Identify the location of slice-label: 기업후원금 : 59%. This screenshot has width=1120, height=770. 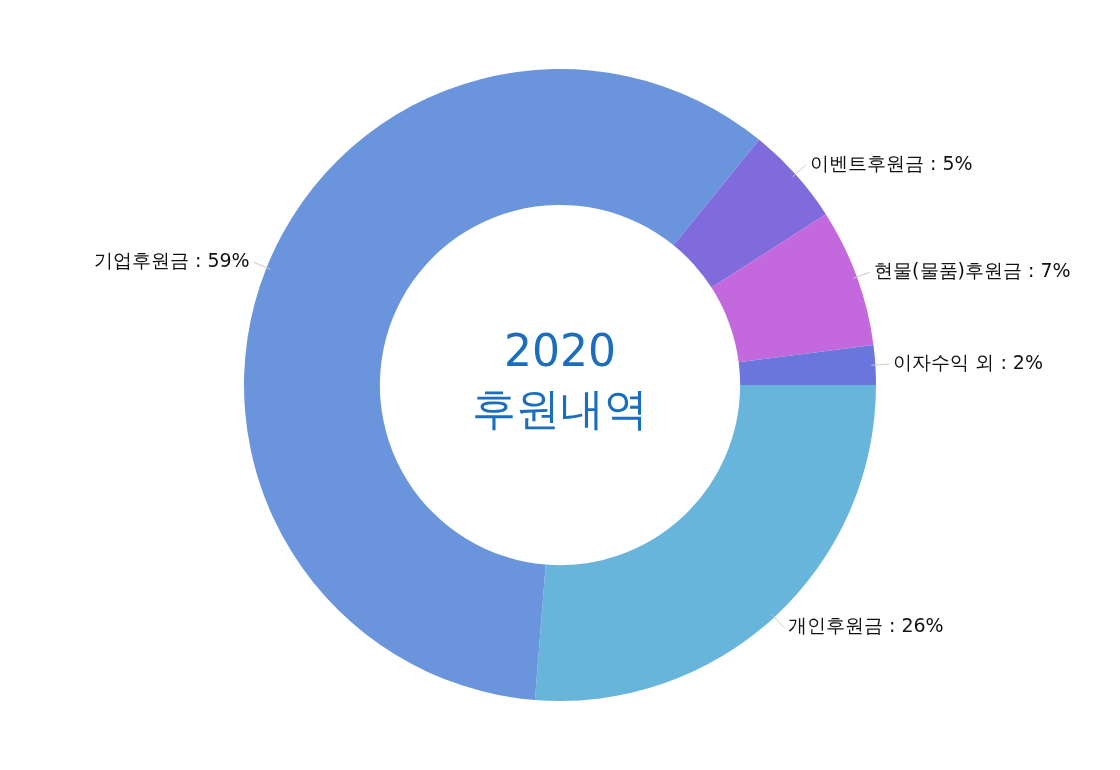
(171, 260).